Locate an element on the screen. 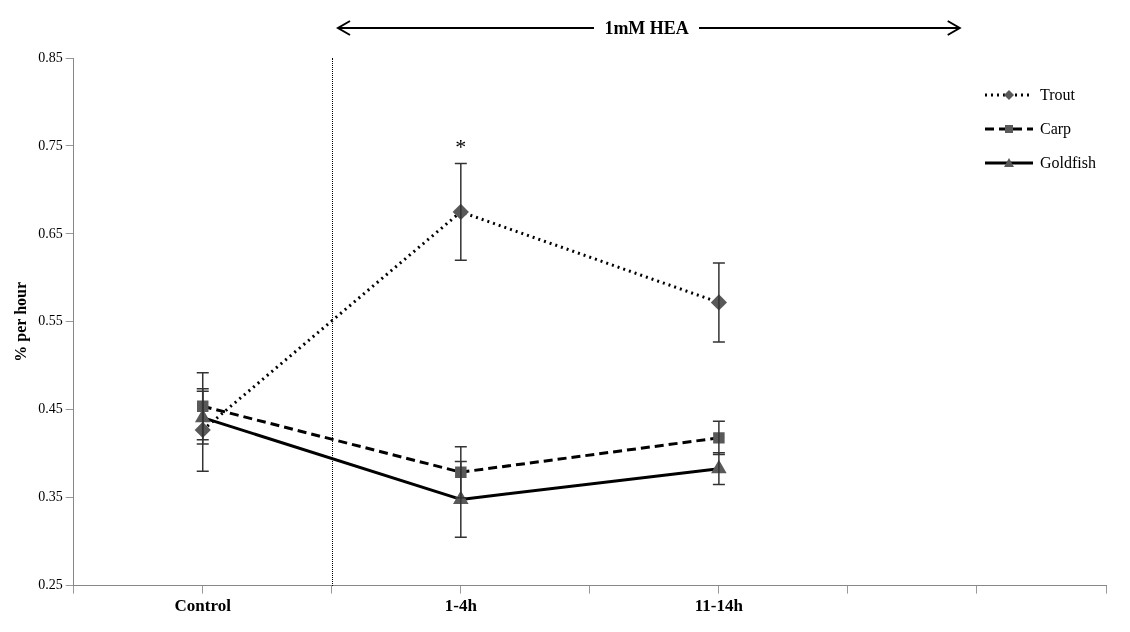  legend-label: Trout is located at coordinates (1057, 95).